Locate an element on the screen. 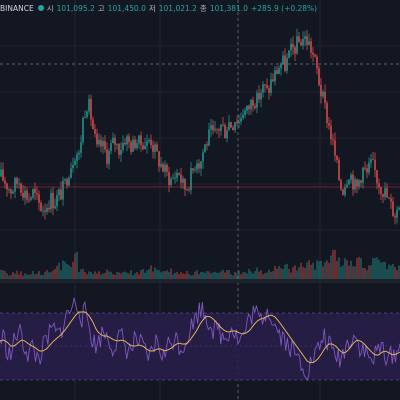  pane-separator is located at coordinates (200, 281).